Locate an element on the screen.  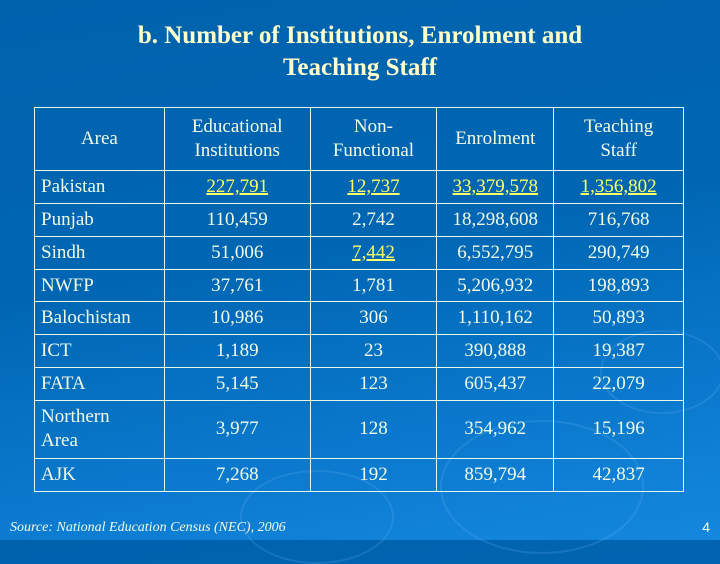
header-nonfunctional: Non- Functional is located at coordinates (373, 139).